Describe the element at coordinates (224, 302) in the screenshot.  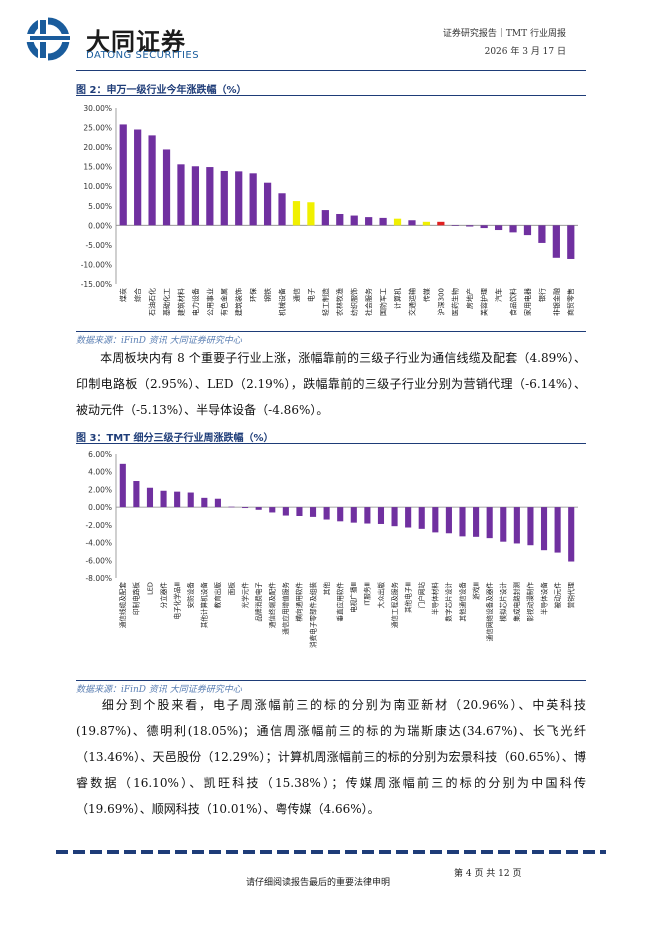
I see `category-label: 有色金属` at that location.